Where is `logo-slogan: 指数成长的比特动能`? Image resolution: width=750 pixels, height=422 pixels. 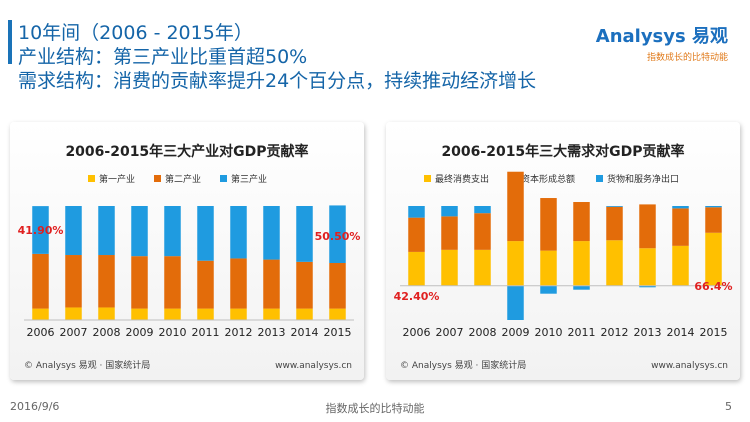
logo-slogan: 指数成长的比特动能 is located at coordinates (687, 58).